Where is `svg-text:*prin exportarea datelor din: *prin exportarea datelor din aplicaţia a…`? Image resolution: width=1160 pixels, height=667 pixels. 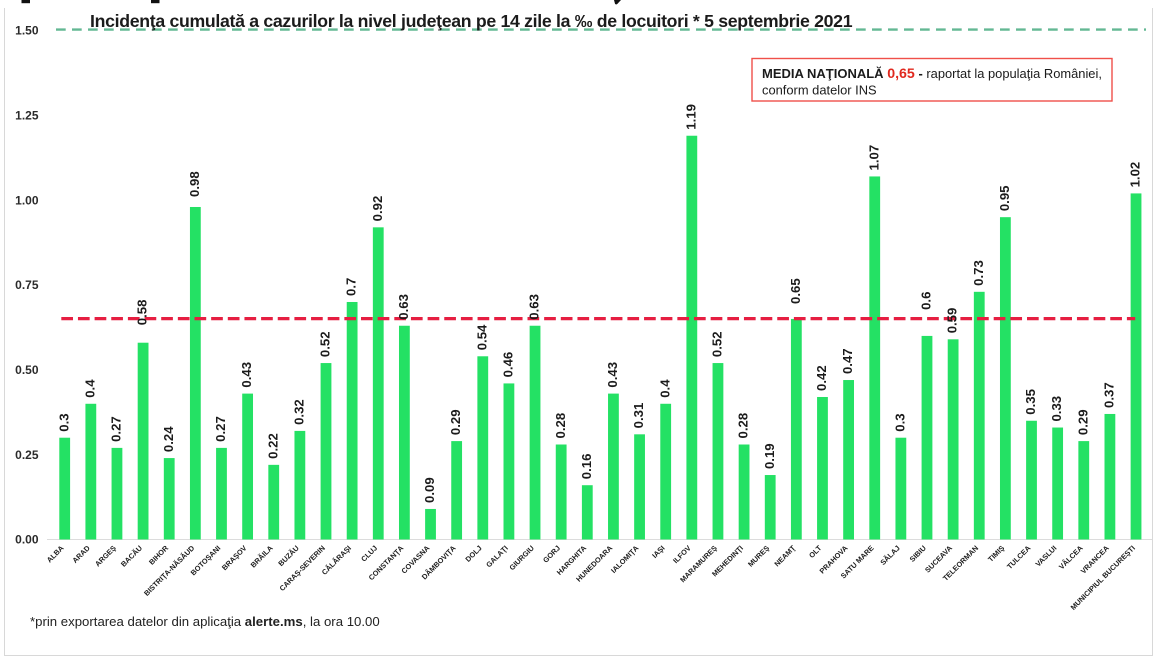
svg-text:*prin exportarea datelor din: *prin exportarea datelor din aplicaţia a… is located at coordinates (205, 621).